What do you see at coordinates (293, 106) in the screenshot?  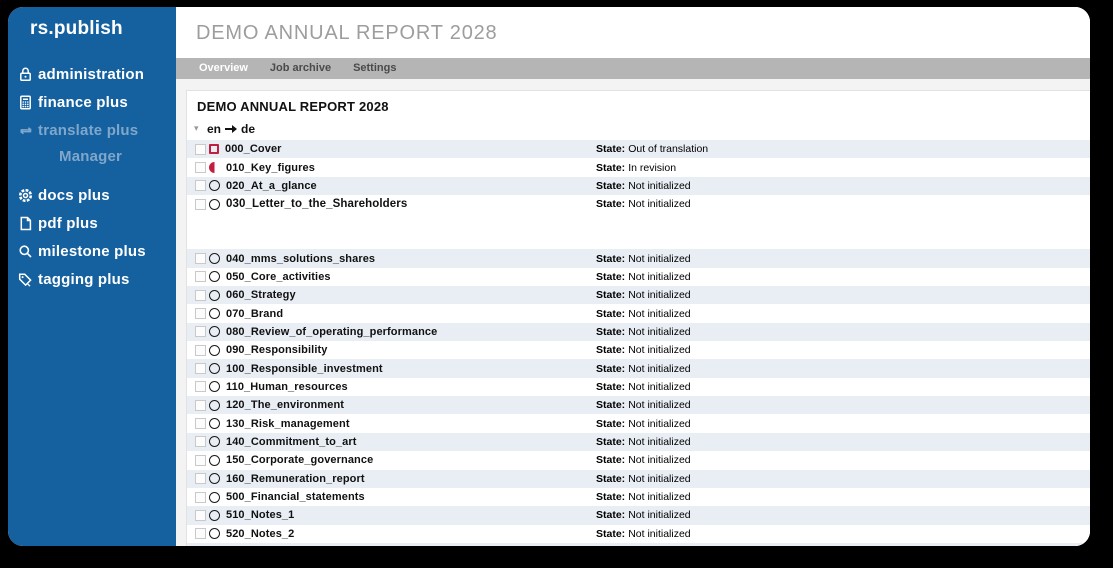 I see `report-title: DEMO ANNUAL REPORT 2028` at bounding box center [293, 106].